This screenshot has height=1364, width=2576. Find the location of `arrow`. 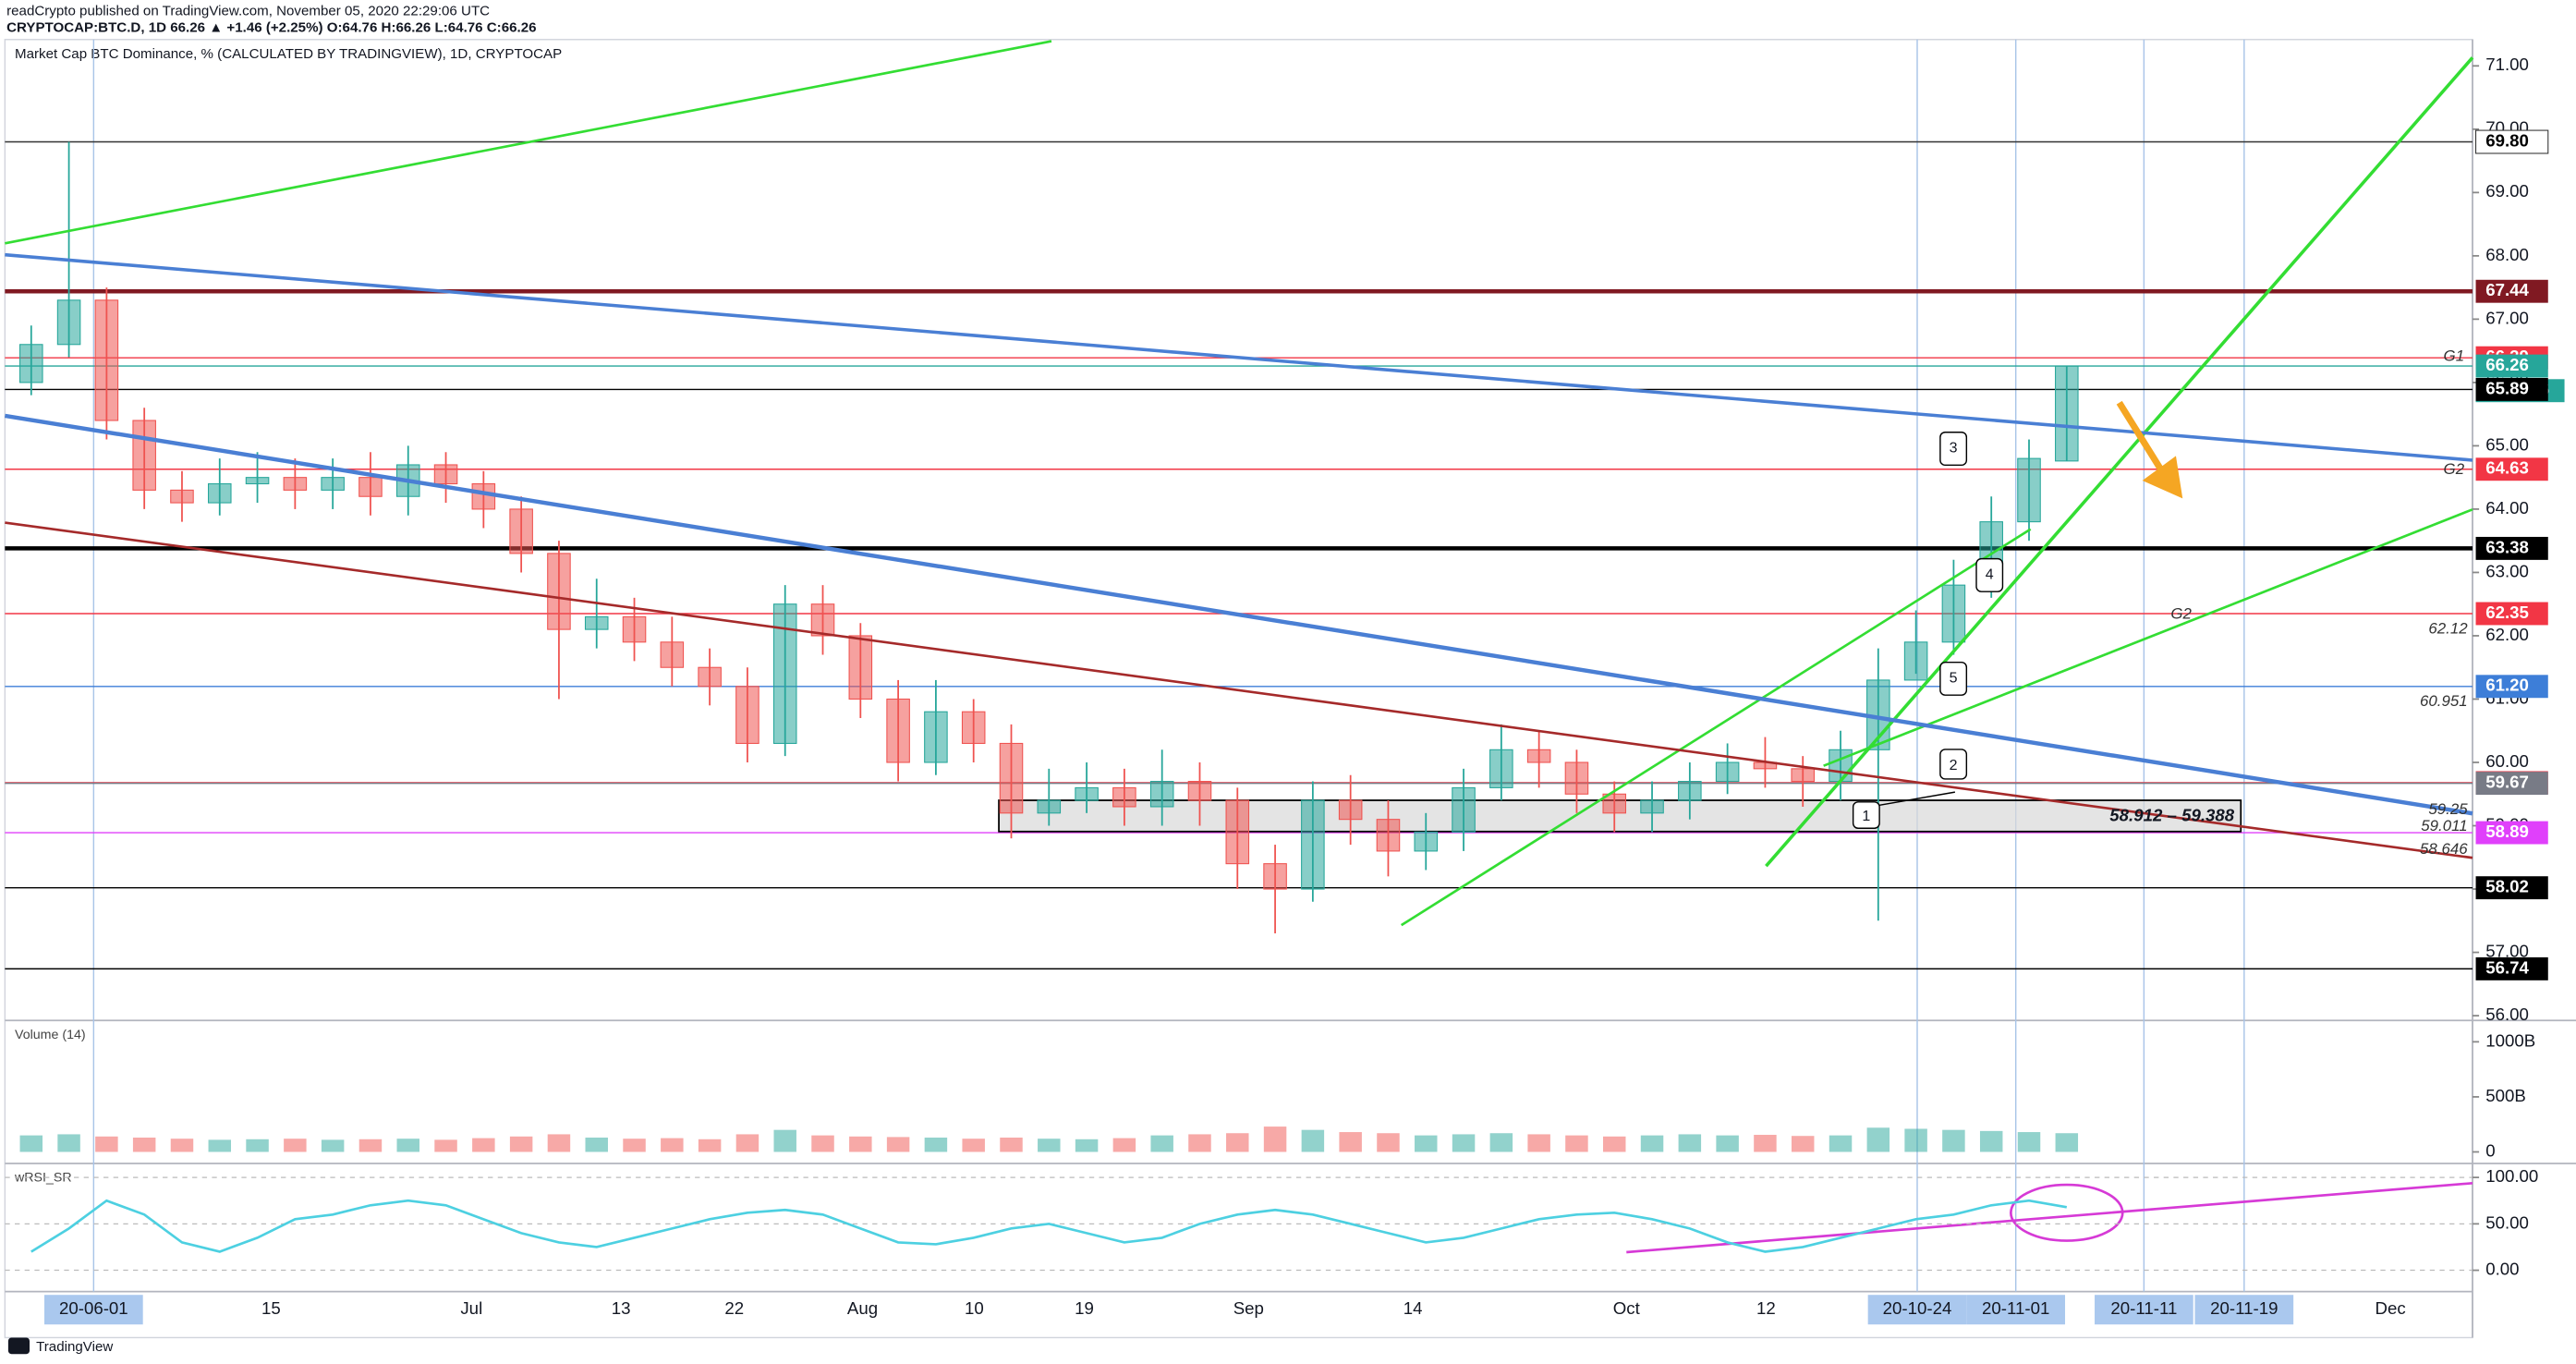

arrow is located at coordinates (2149, 449).